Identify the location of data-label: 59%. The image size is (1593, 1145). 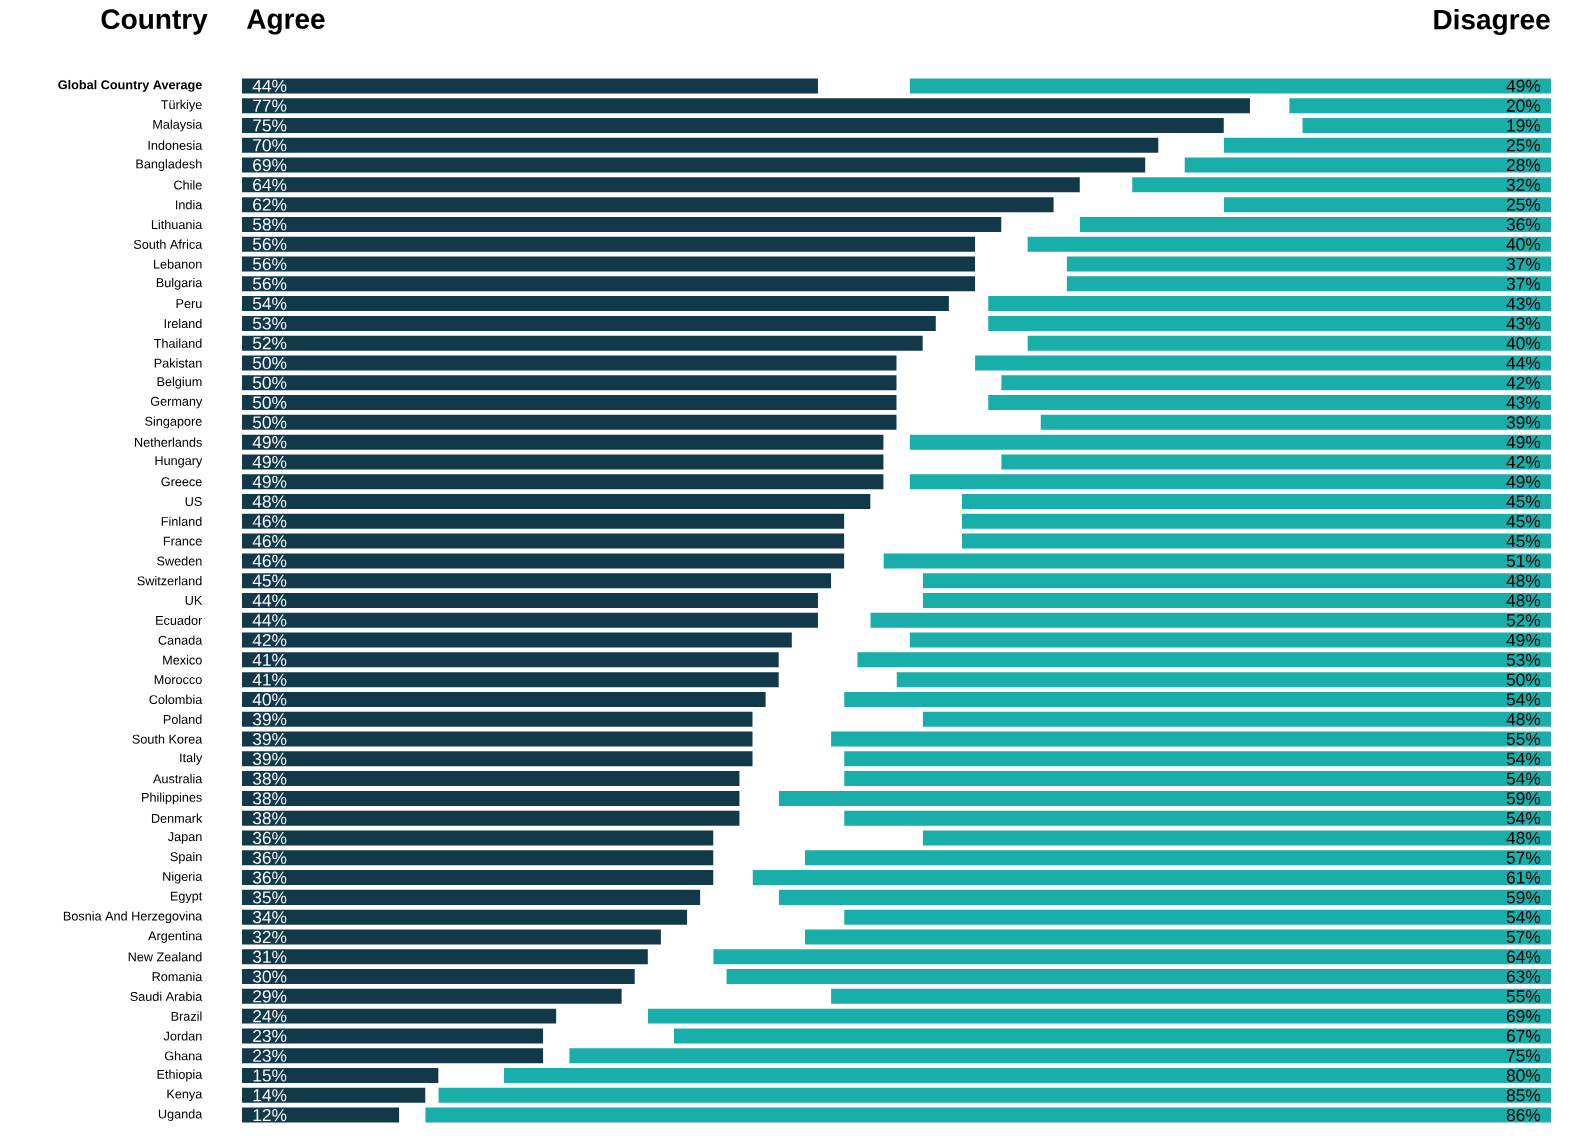
(1523, 897).